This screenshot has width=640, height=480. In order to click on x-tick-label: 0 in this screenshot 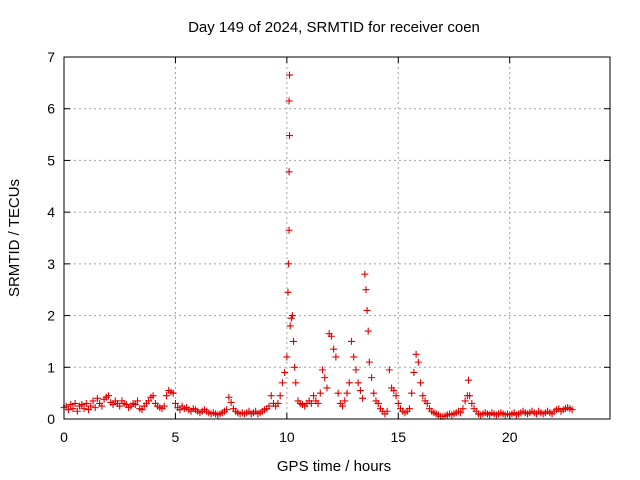, I will do `click(64, 437)`.